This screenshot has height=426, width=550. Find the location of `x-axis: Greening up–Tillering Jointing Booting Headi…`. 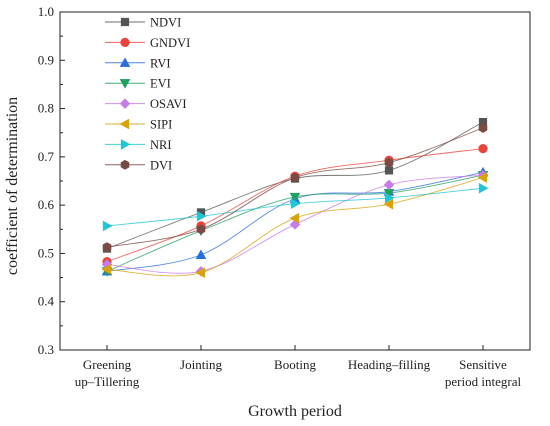

x-axis: Greening up–Tillering Jointing Booting Headi… is located at coordinates (298, 367).